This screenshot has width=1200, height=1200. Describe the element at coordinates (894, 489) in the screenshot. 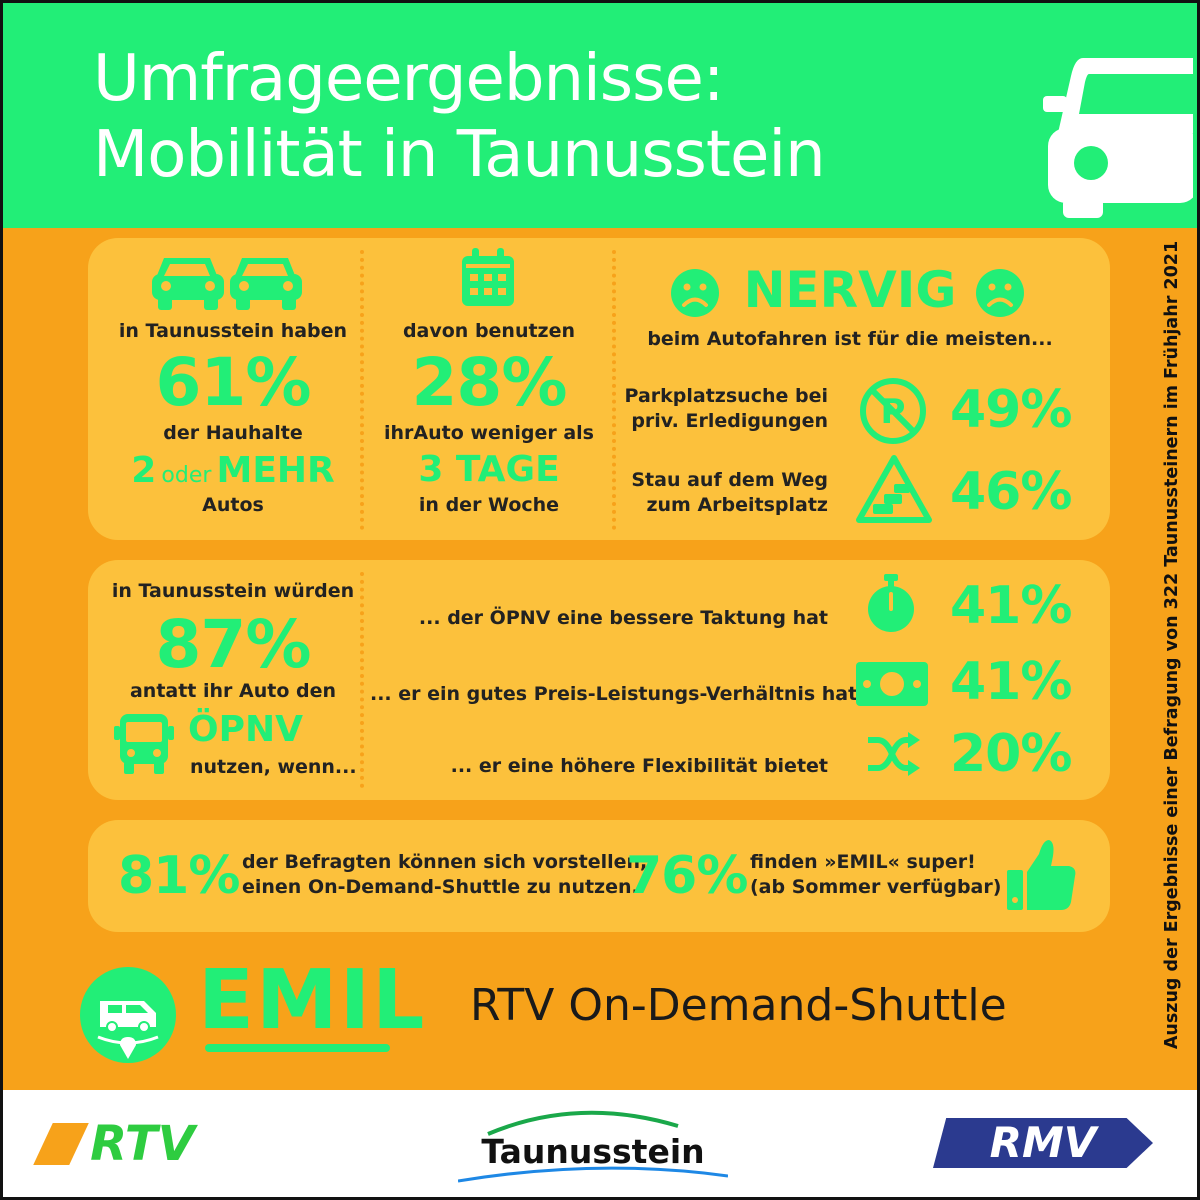

I see `traffic-jam-icon` at that location.